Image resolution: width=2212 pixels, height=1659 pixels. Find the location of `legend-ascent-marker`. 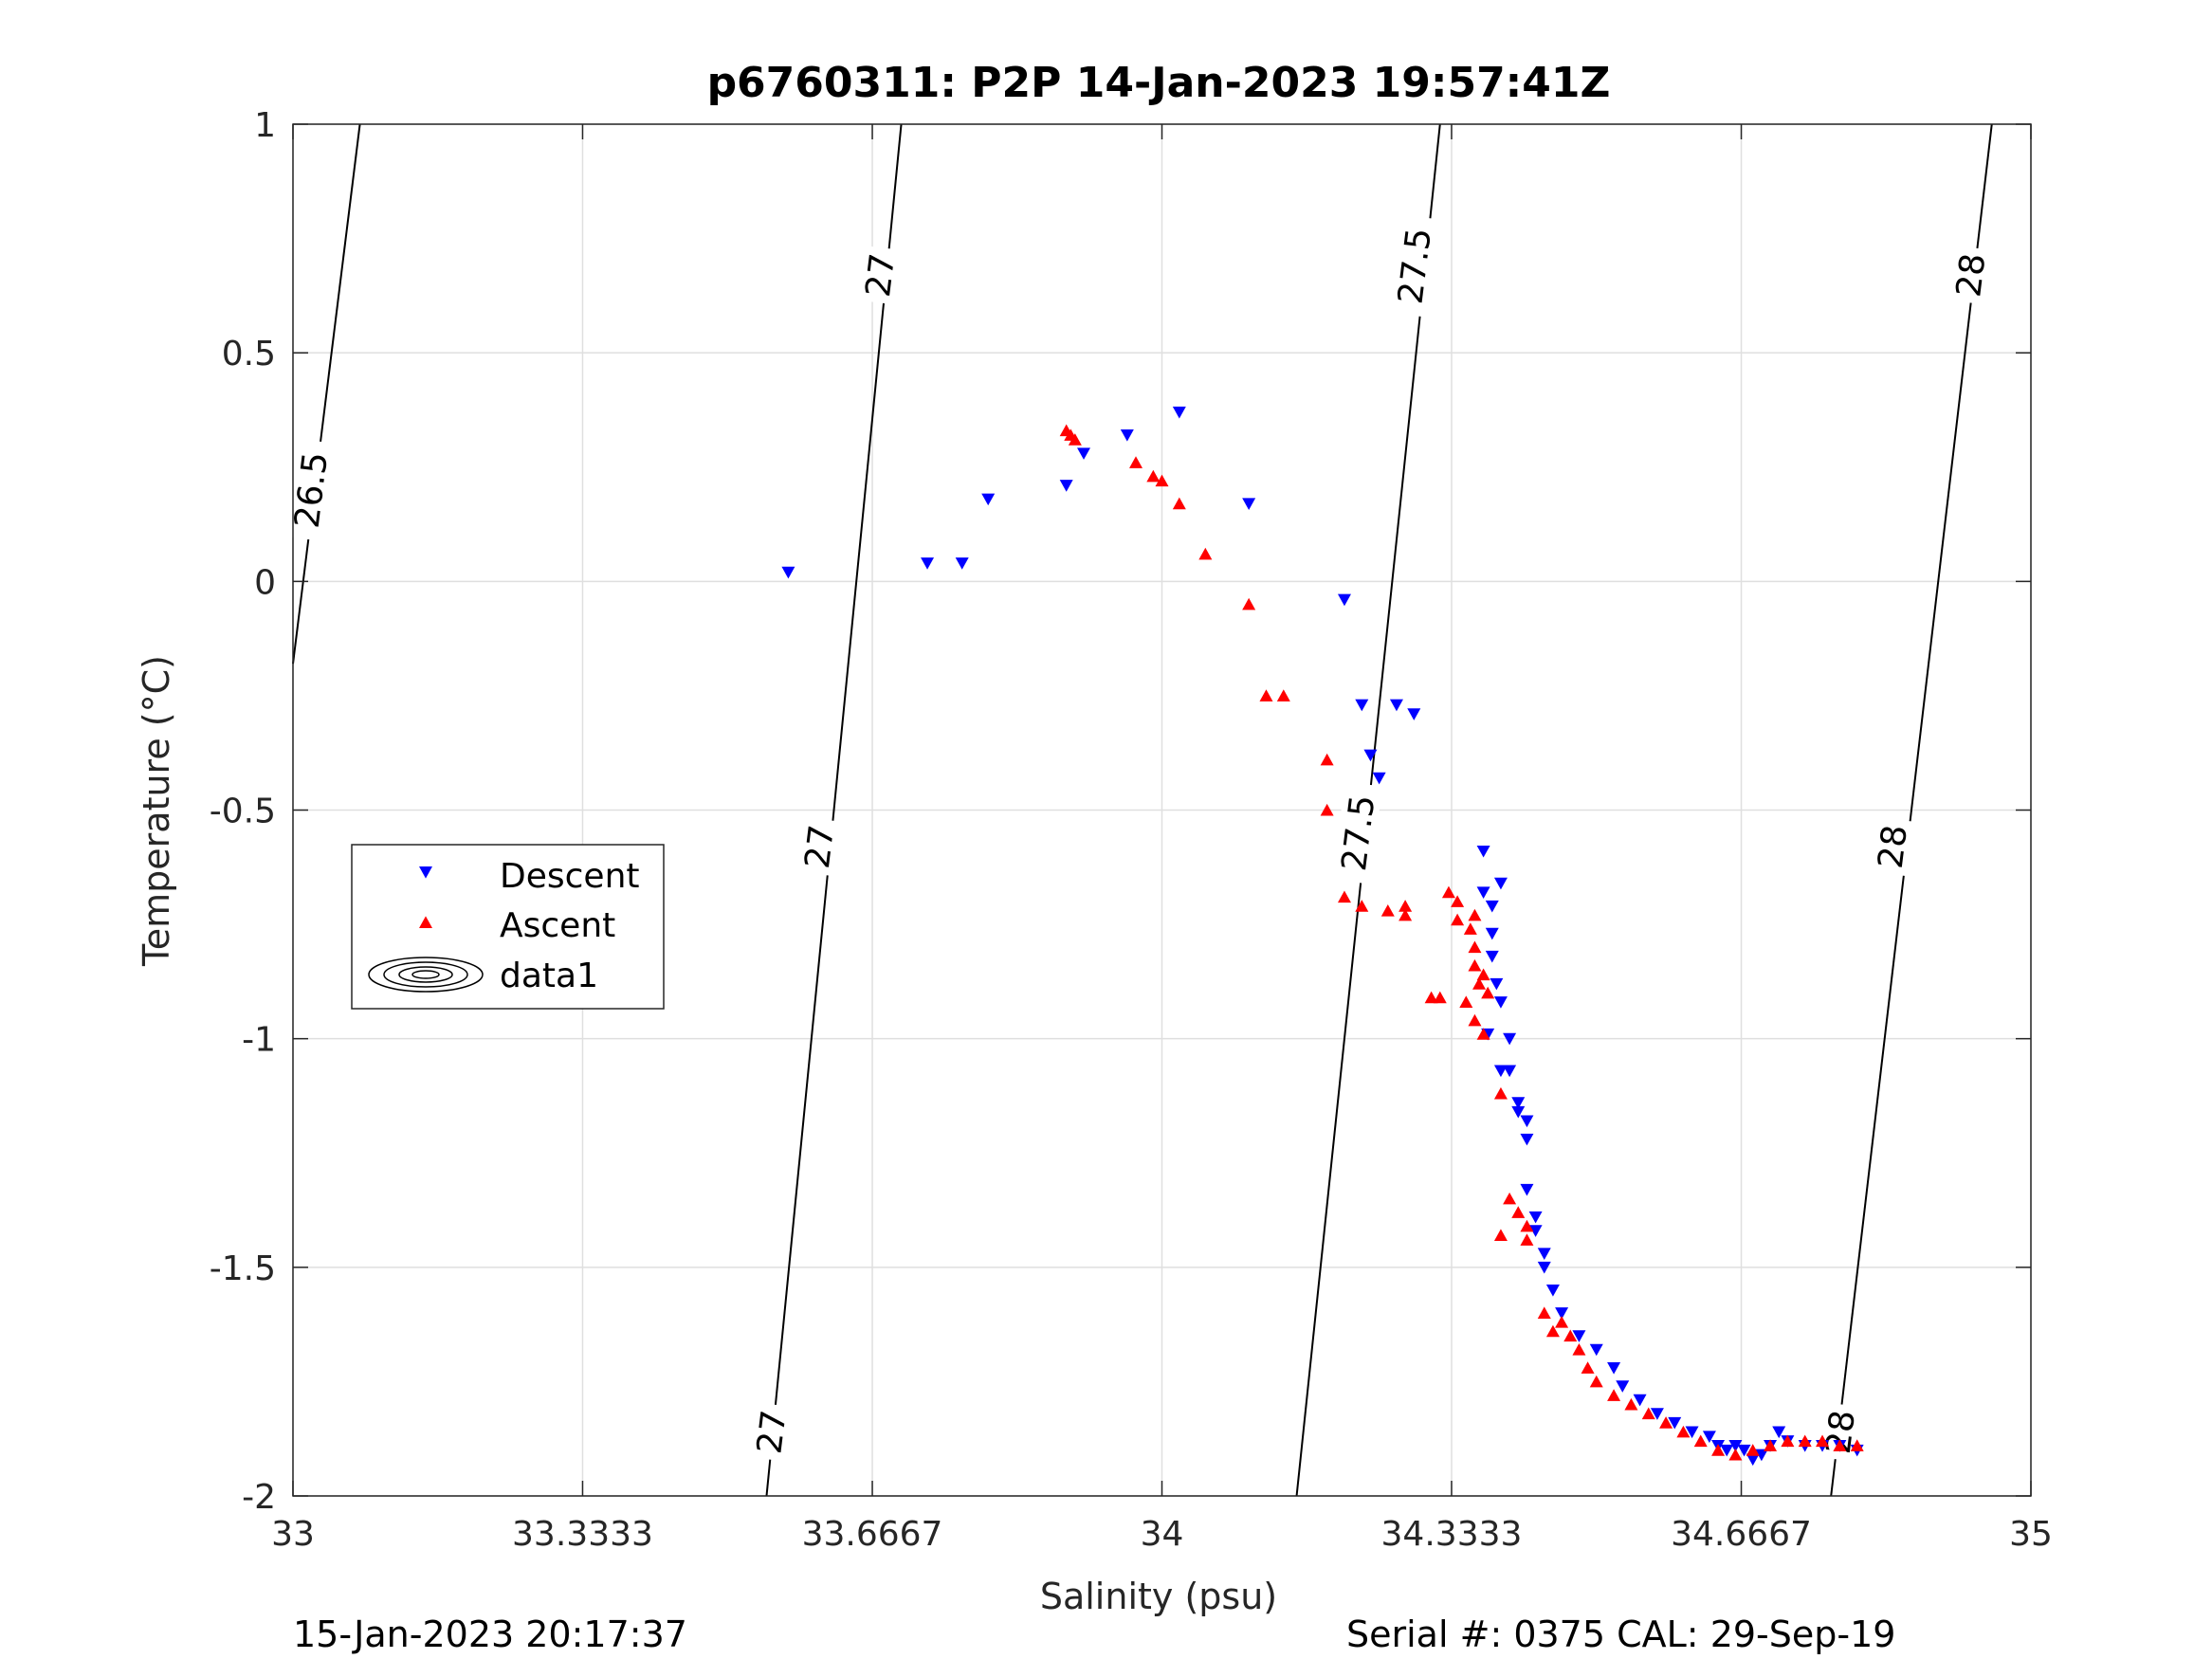

legend-ascent-marker is located at coordinates (425, 922).